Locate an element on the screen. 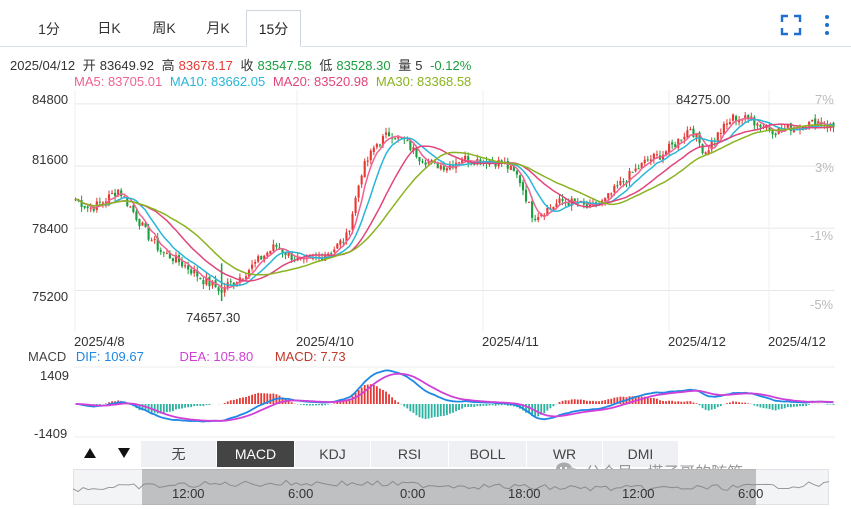 The image size is (851, 509). volume-value: 5 is located at coordinates (419, 65).